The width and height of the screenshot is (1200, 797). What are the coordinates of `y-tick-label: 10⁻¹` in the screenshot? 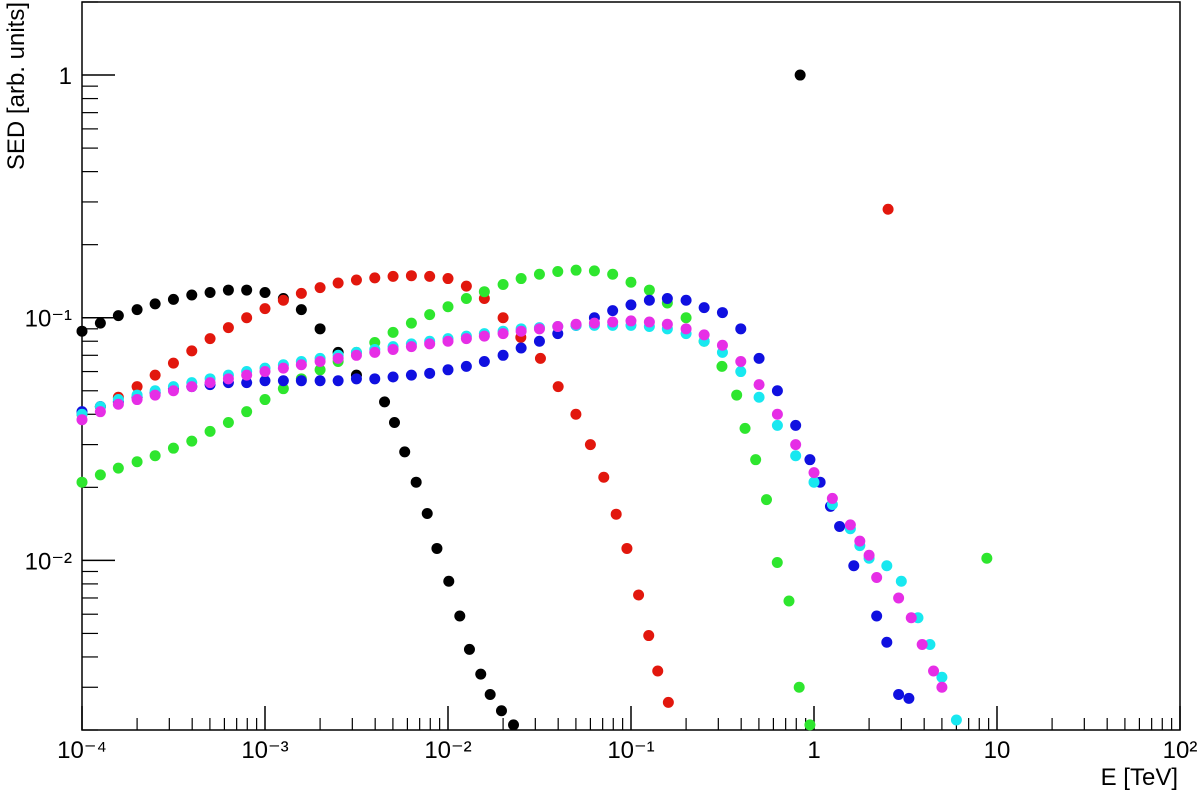 It's located at (48, 319).